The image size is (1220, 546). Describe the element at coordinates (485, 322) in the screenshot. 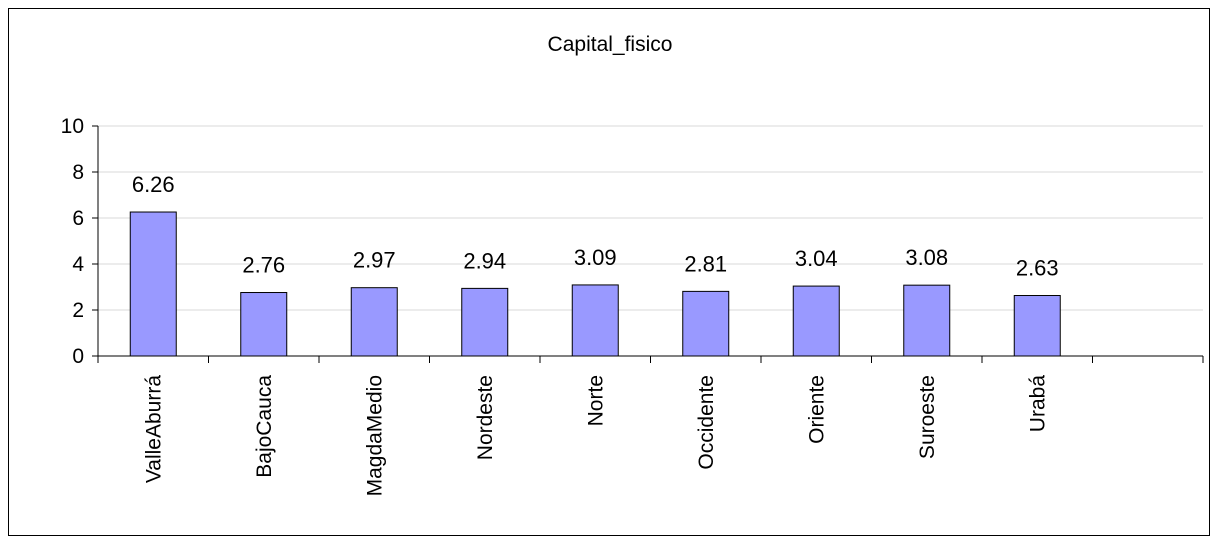

I see `bar-Nordeste` at that location.